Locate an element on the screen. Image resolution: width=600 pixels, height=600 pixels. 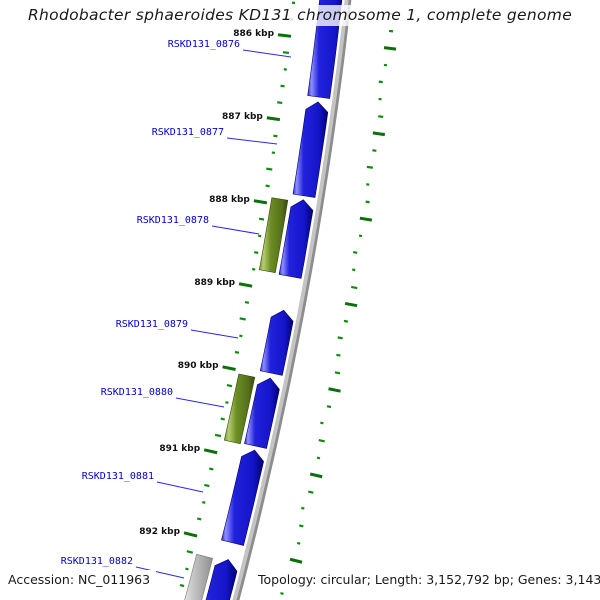
gene-label: RSKD131_0876 is located at coordinates (203, 44).